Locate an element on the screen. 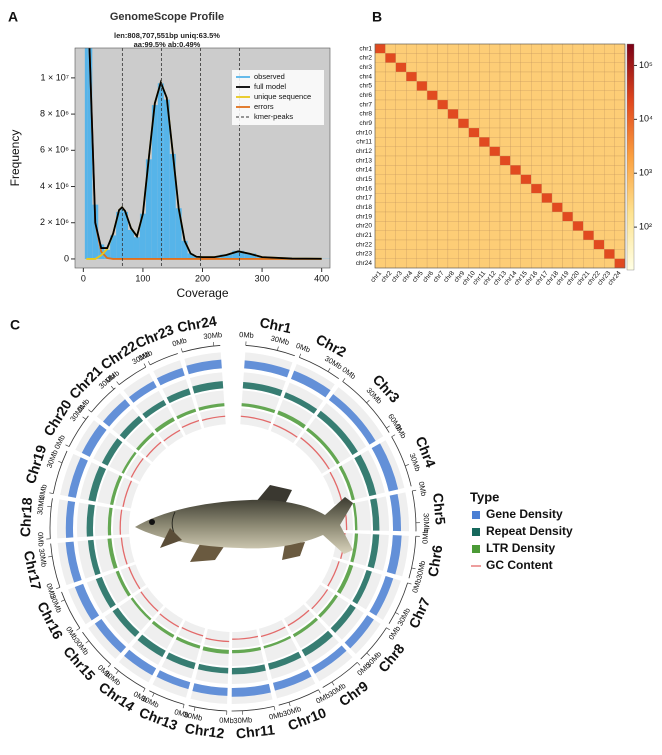  x-tick-label: 300 is located at coordinates (262, 278).